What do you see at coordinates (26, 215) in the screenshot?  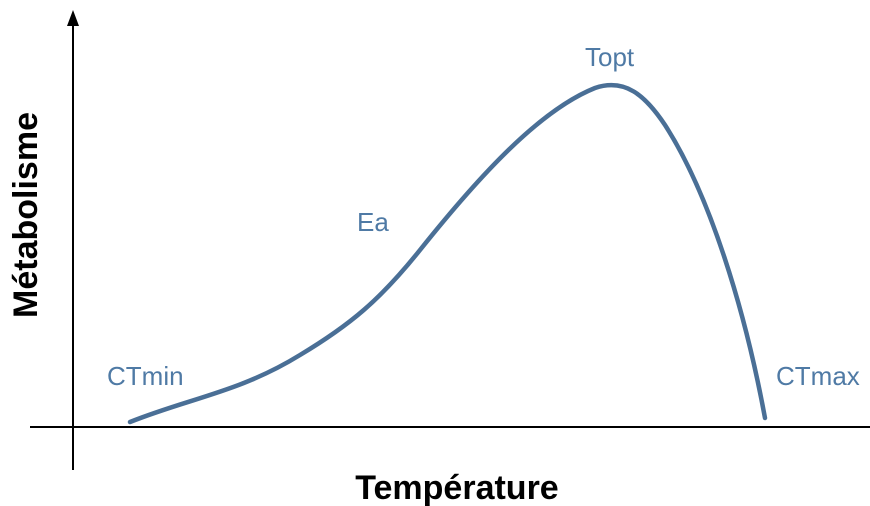 I see `y-axis-title: Métabolisme` at bounding box center [26, 215].